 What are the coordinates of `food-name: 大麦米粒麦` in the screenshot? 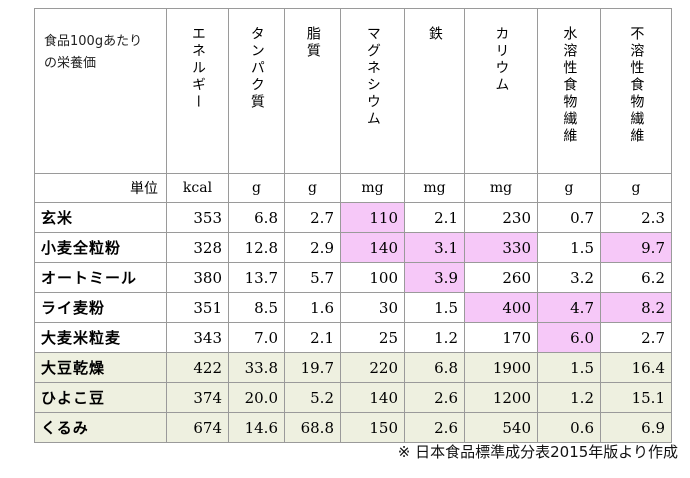 It's located at (100, 337).